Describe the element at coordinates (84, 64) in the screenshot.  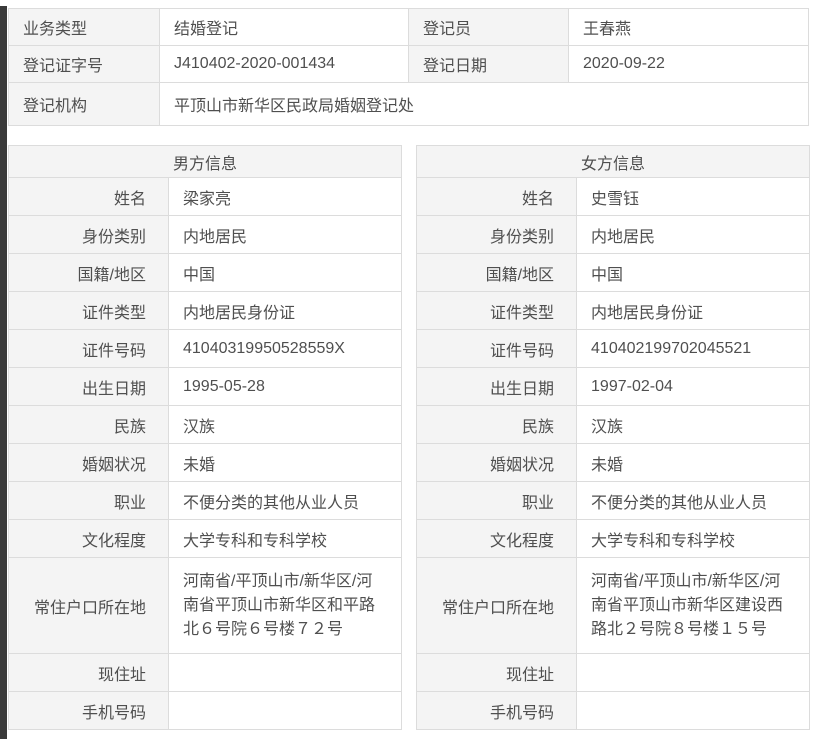
I see `certificate-no-label: 登记证字号` at that location.